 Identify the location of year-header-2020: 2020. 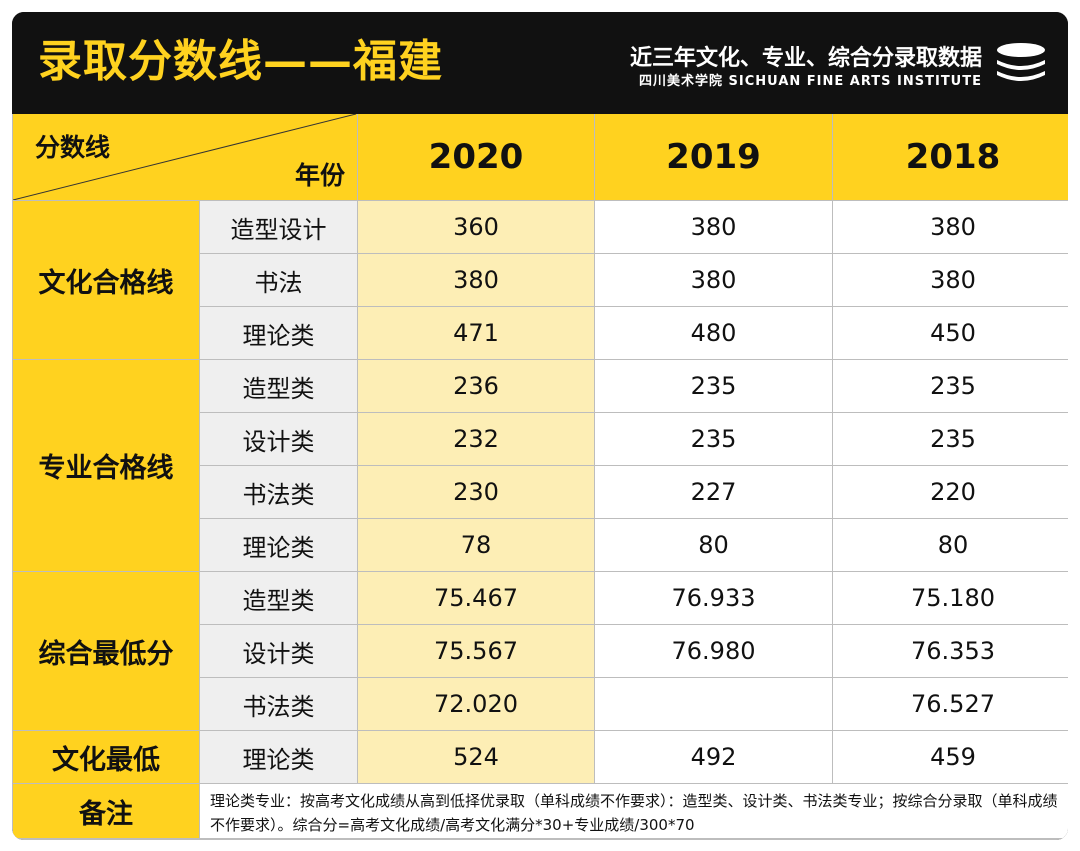
(476, 157).